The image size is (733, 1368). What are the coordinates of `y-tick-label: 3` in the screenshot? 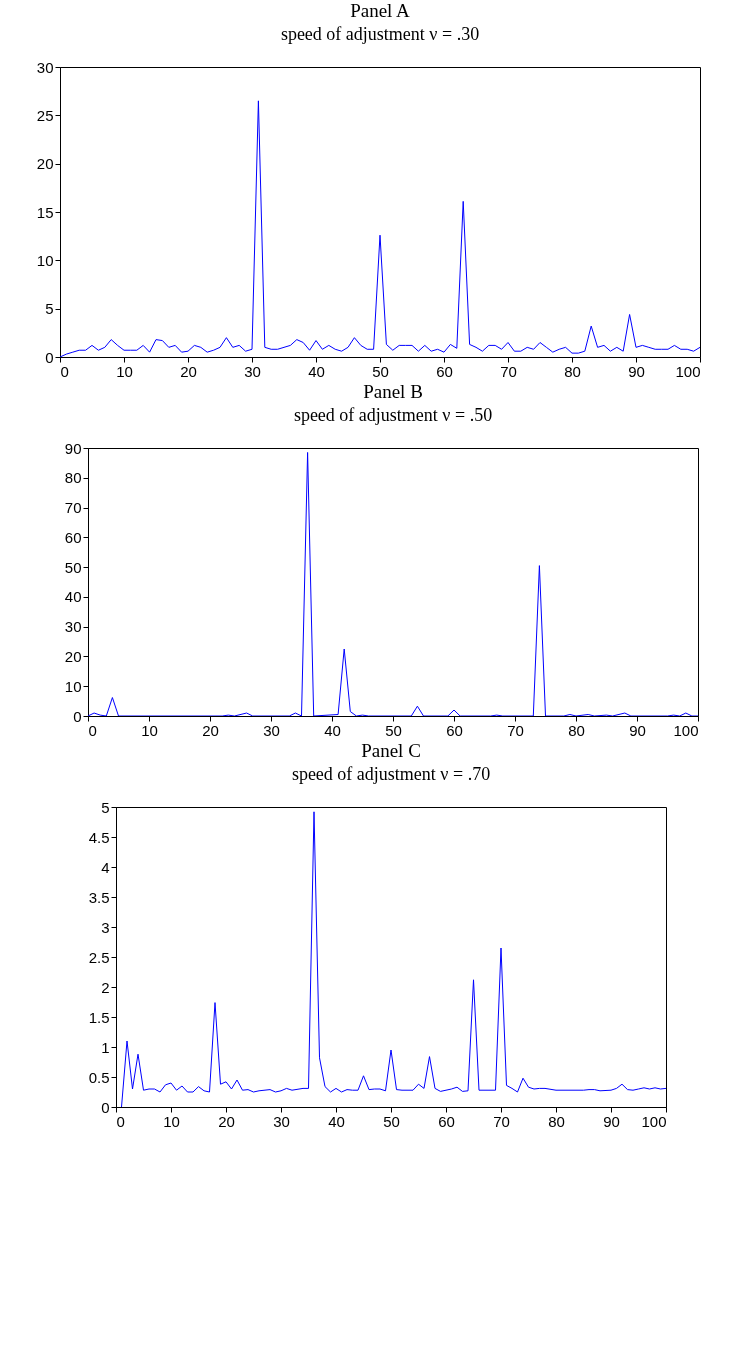 It's located at (105, 927).